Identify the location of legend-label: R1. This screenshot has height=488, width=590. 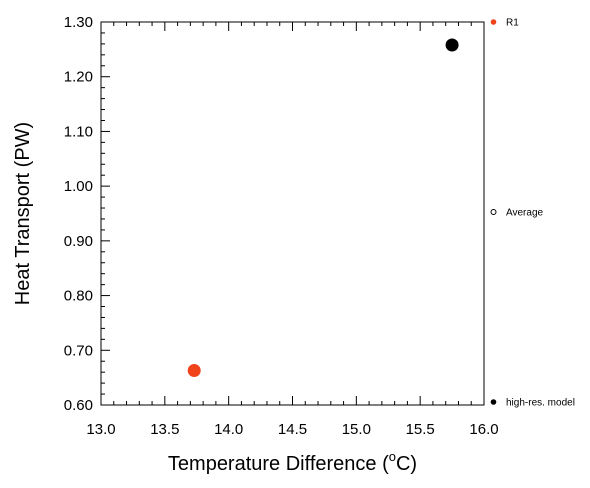
(512, 23).